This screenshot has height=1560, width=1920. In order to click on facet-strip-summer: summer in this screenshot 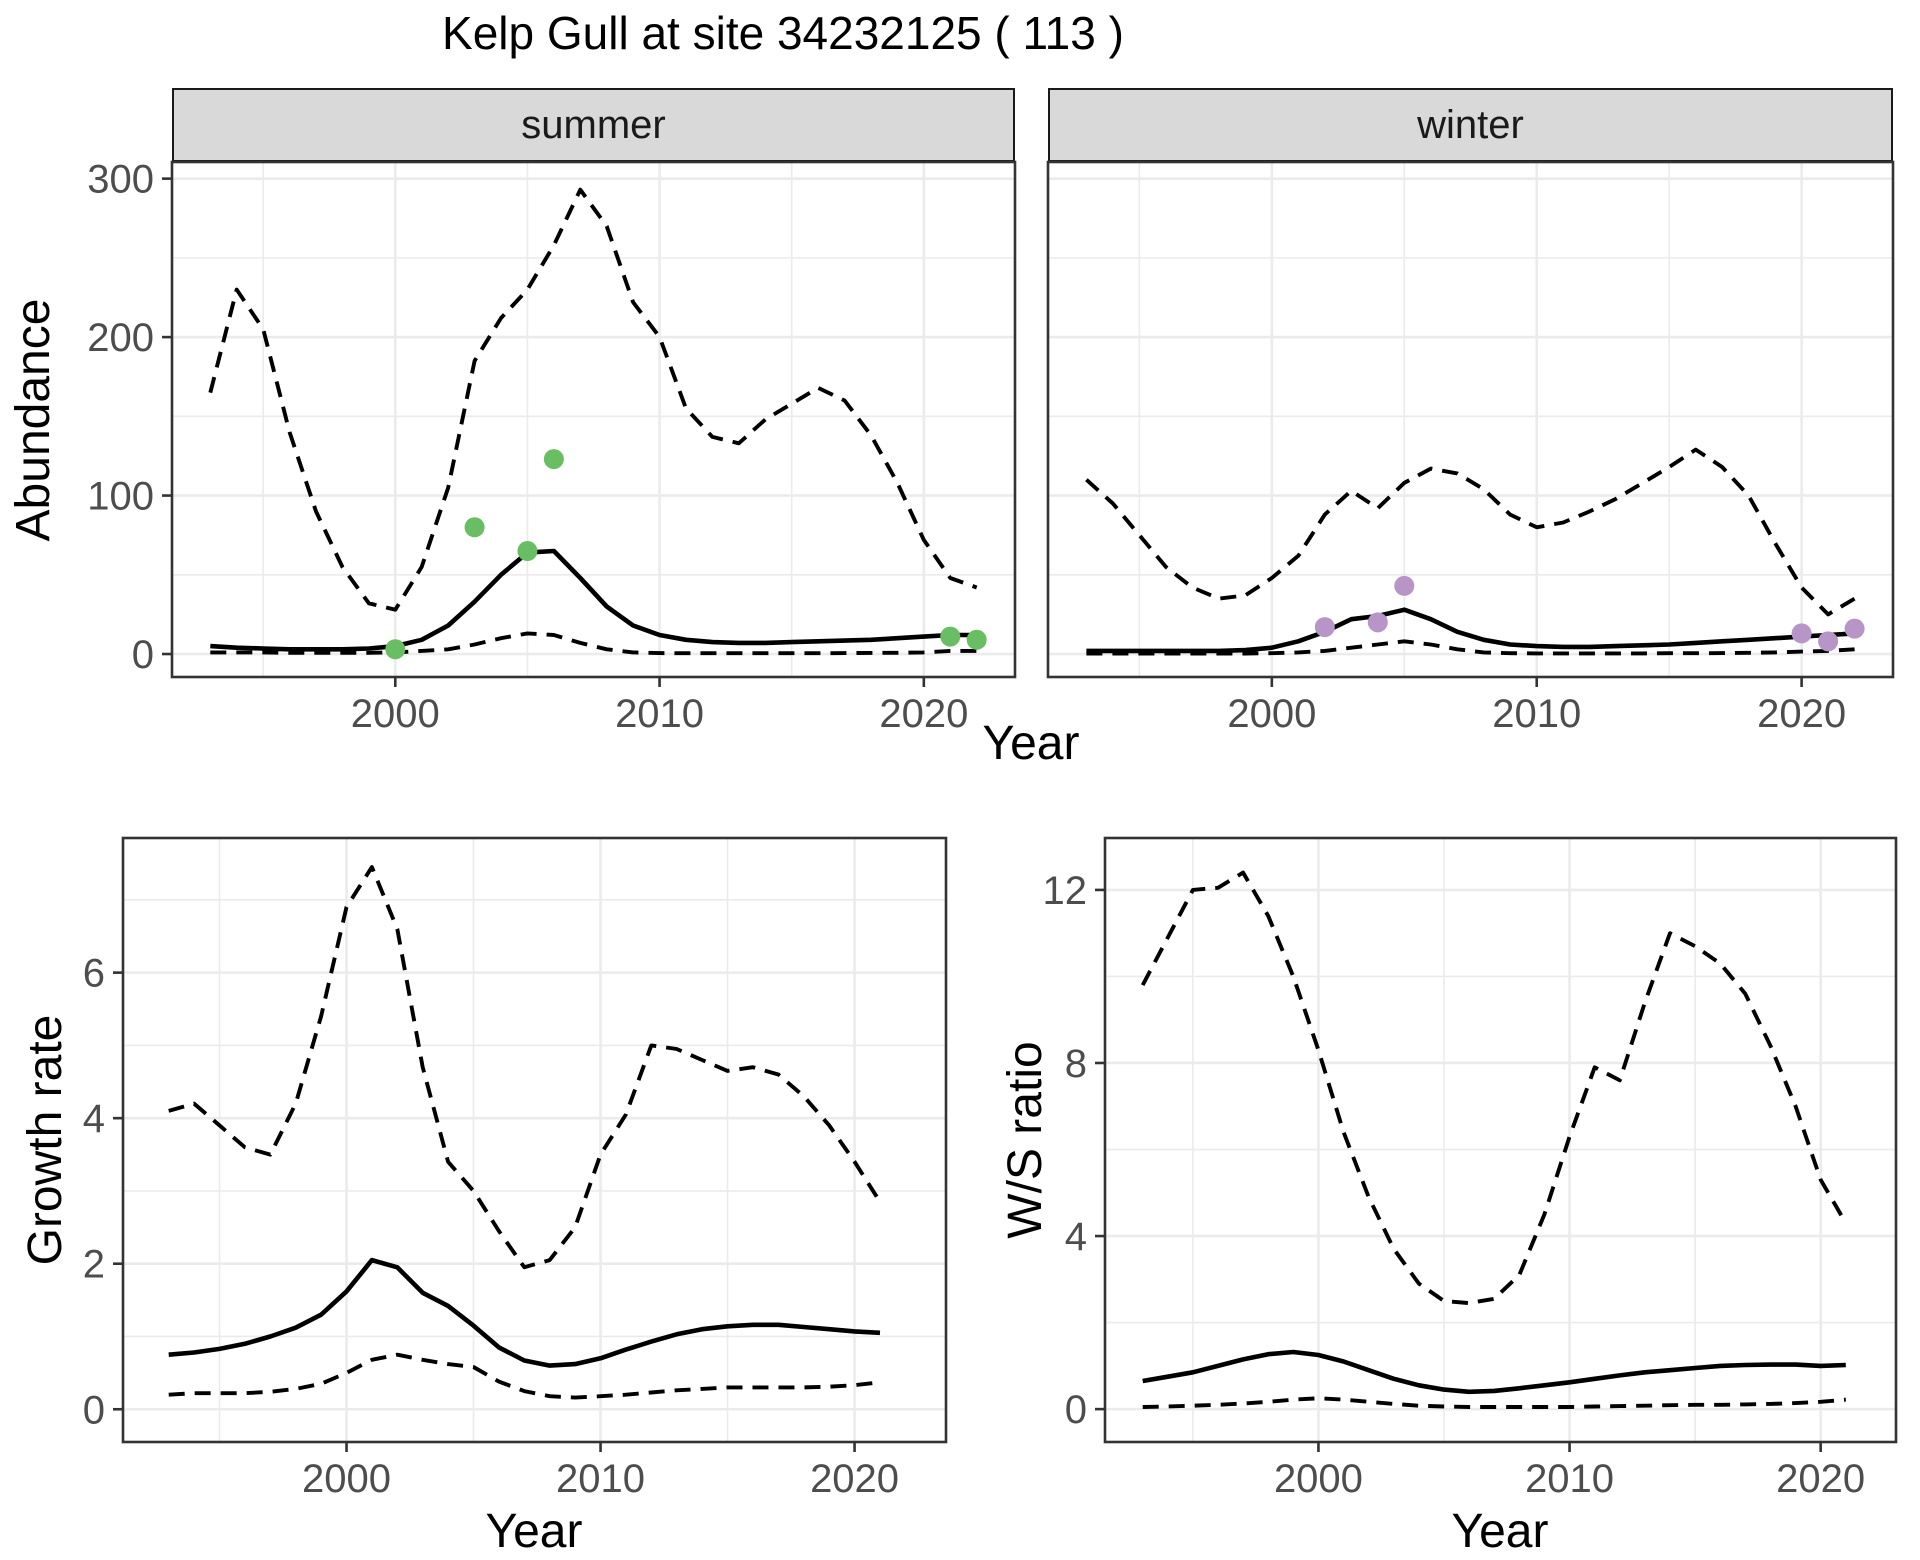, I will do `click(593, 125)`.